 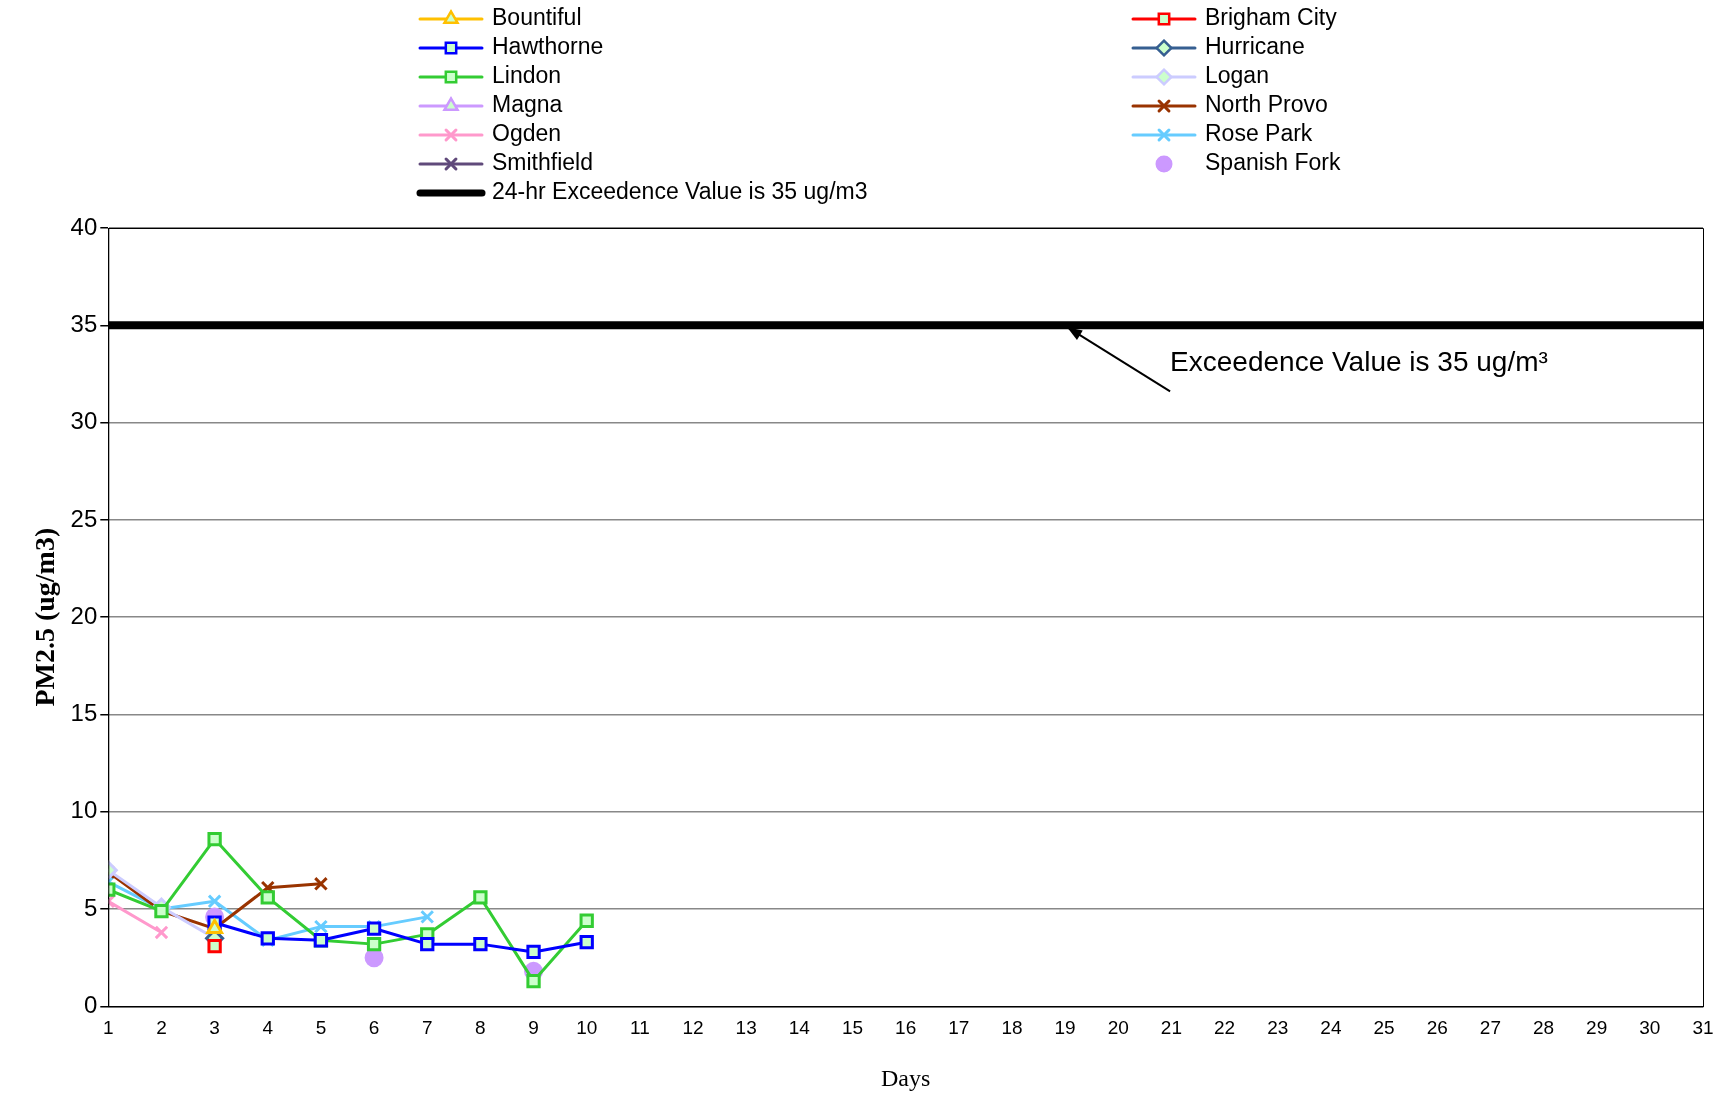 I want to click on x-tick-label: 17, so click(x=959, y=1028).